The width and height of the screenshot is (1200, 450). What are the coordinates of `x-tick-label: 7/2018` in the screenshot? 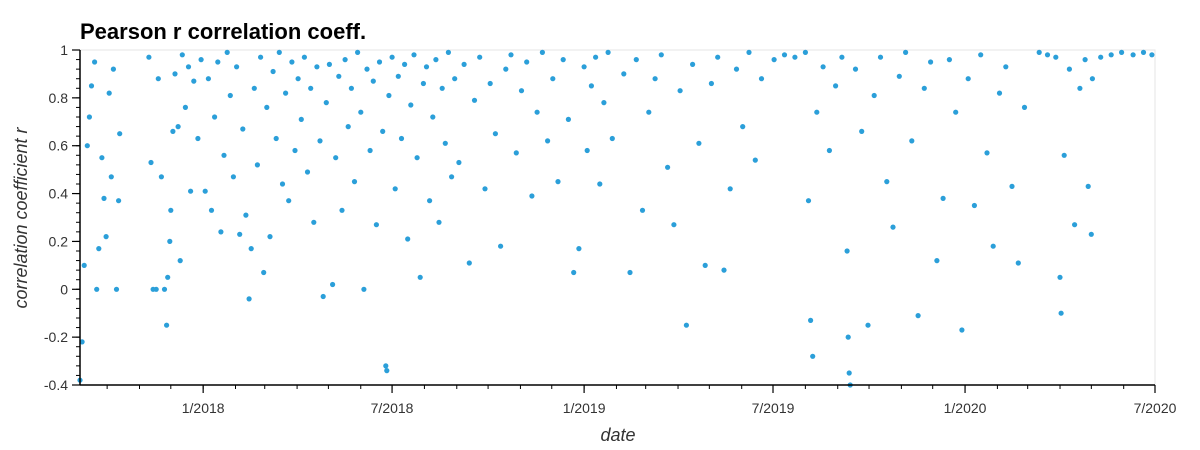 It's located at (392, 408).